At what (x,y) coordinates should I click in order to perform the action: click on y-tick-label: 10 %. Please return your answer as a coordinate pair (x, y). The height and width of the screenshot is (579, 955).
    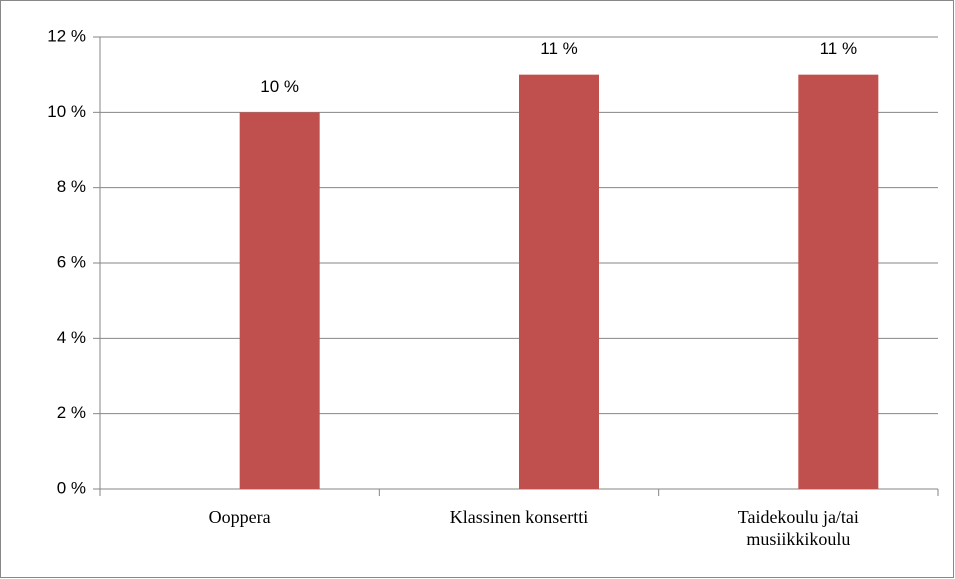
    Looking at the image, I should click on (66, 111).